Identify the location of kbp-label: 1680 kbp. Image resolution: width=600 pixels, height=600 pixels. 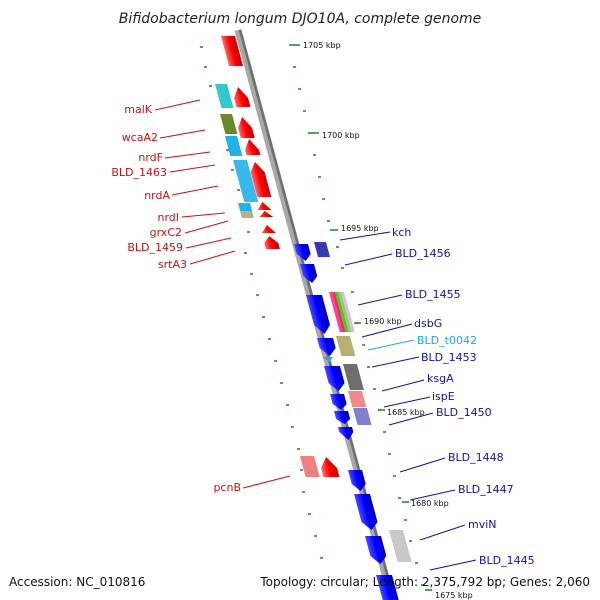
(430, 503).